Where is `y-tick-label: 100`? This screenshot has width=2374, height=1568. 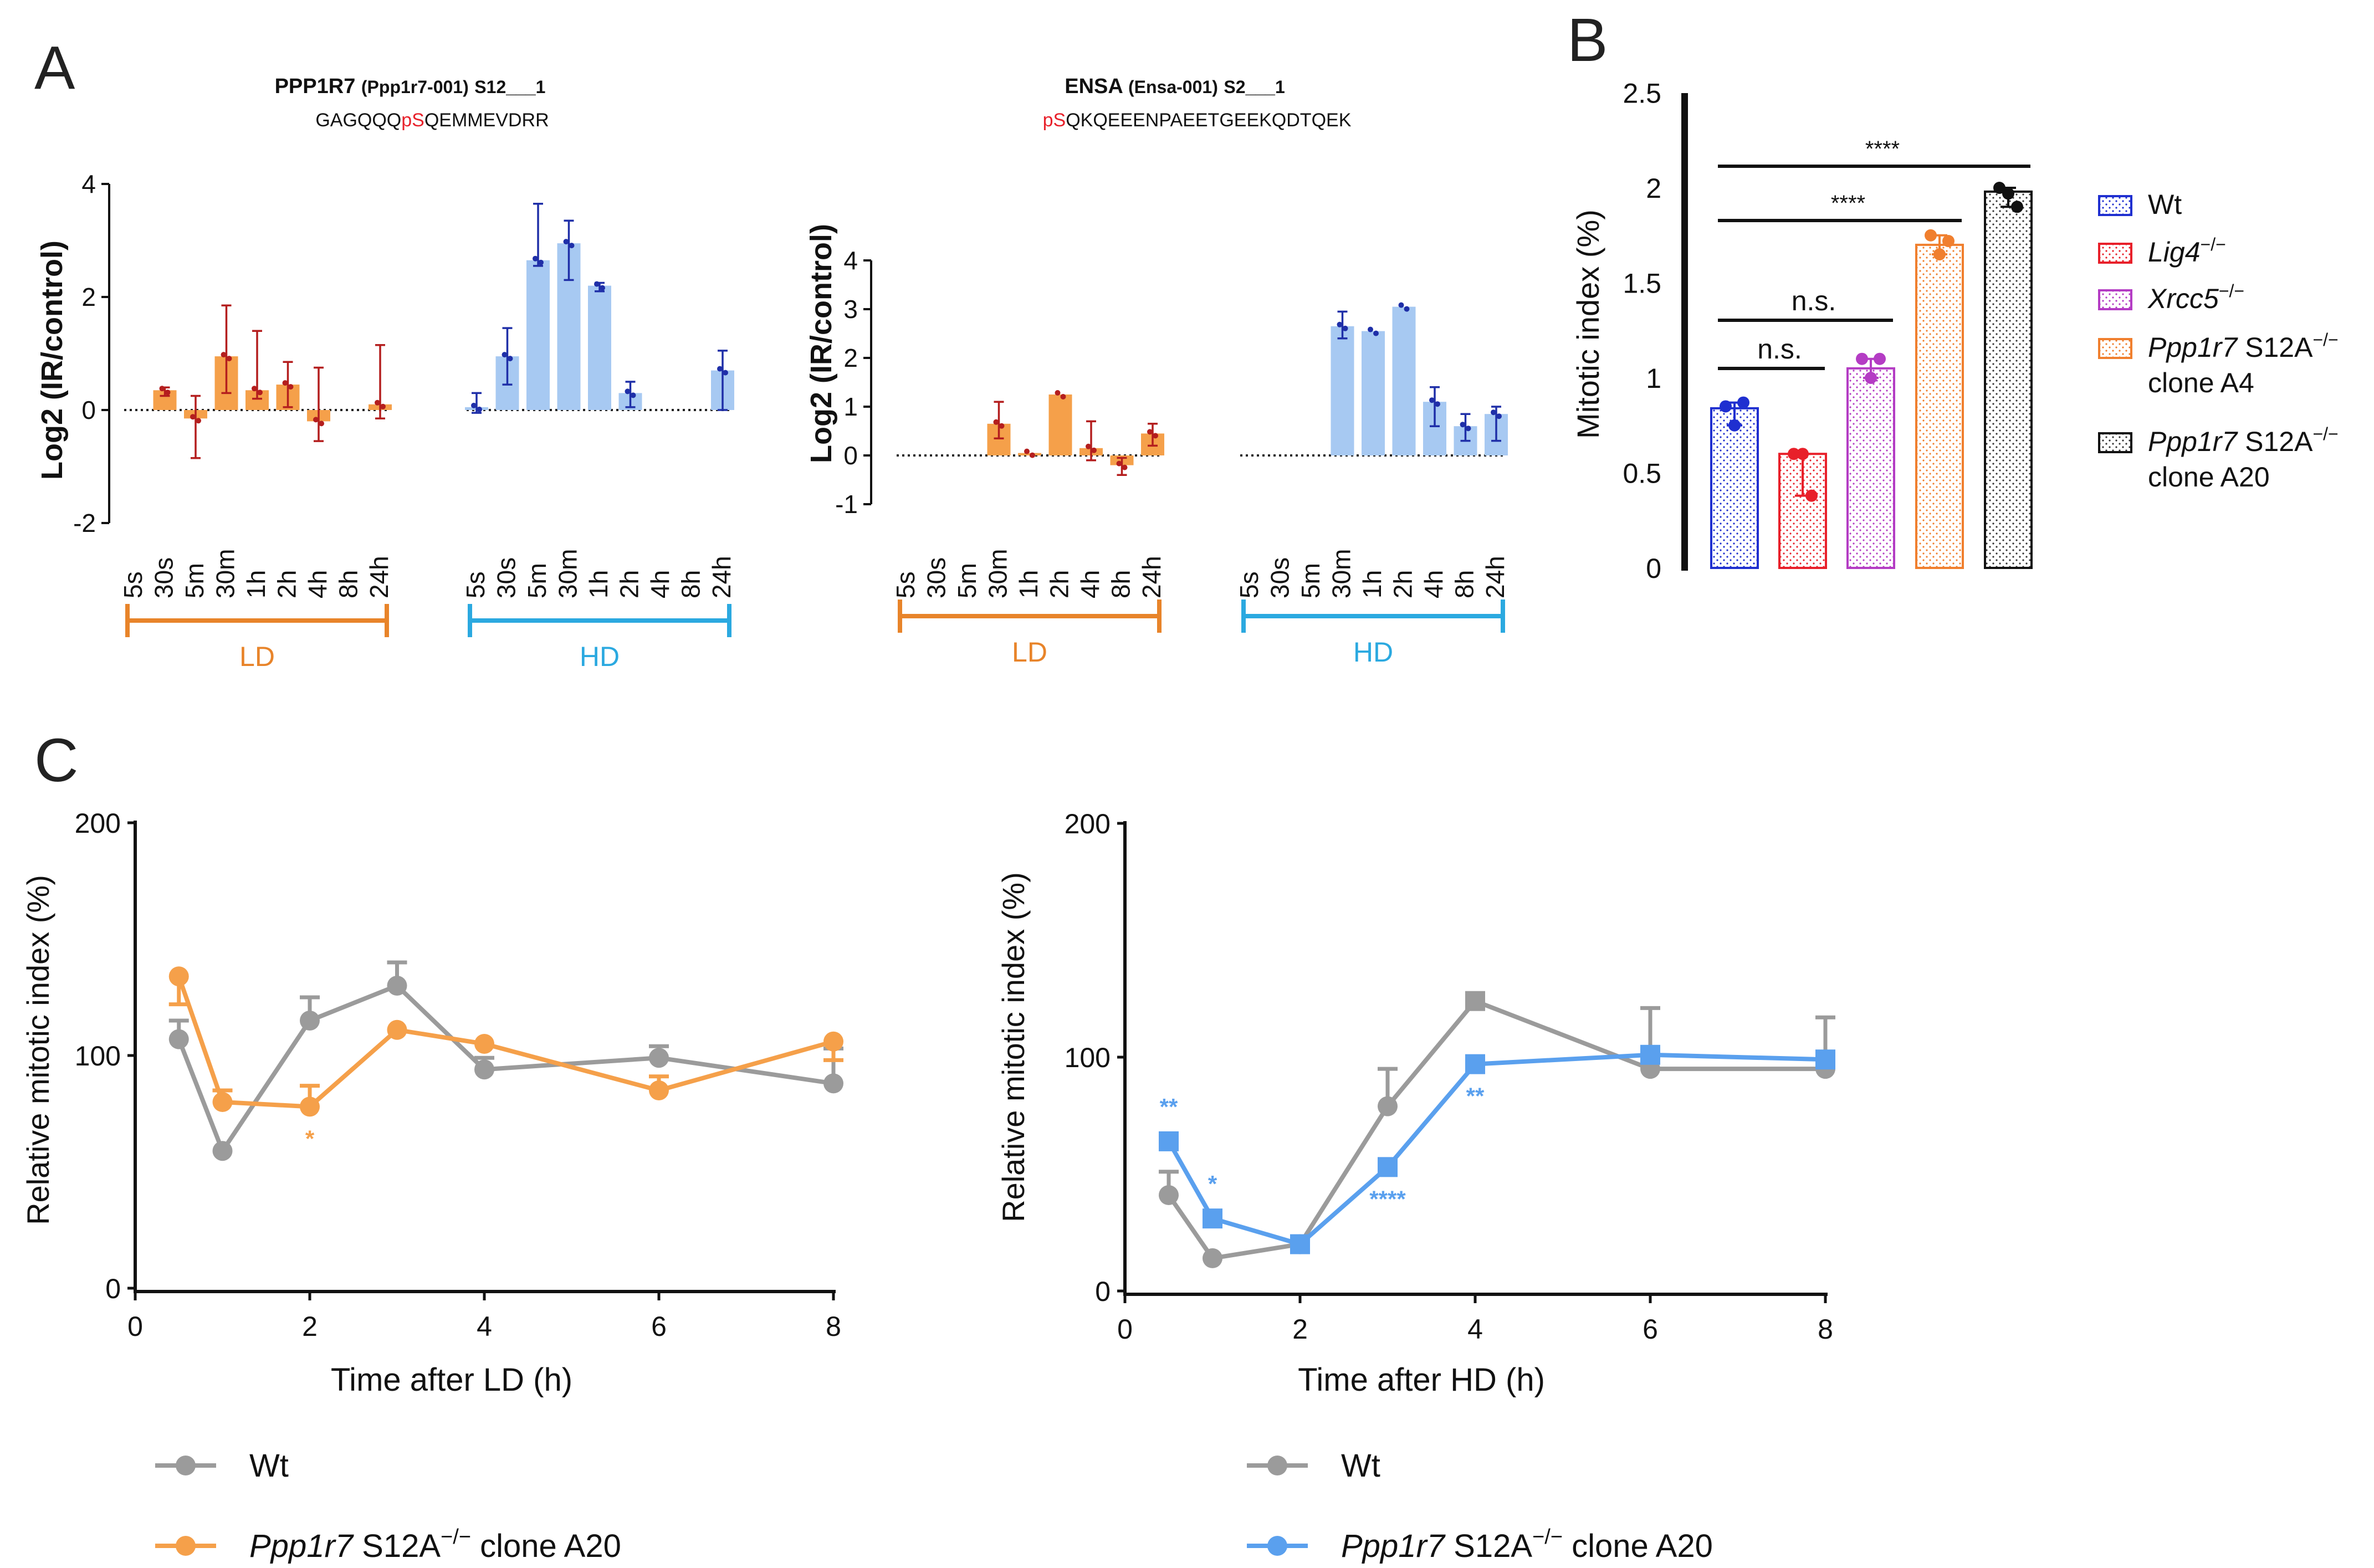 y-tick-label: 100 is located at coordinates (1088, 1057).